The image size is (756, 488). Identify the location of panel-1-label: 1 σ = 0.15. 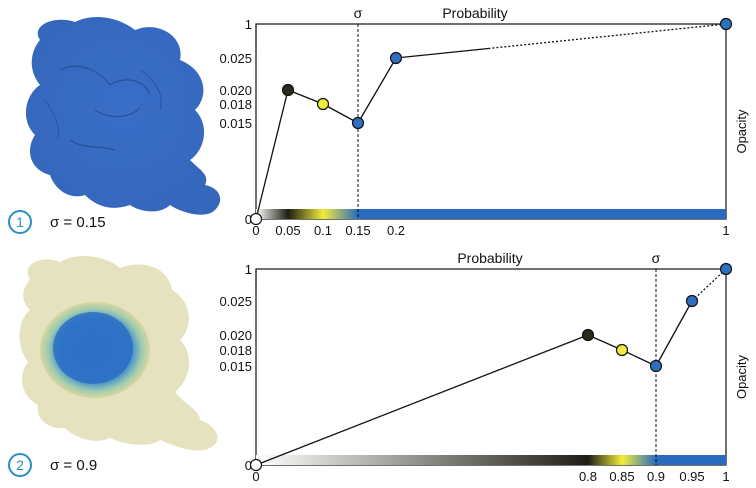
(57, 222).